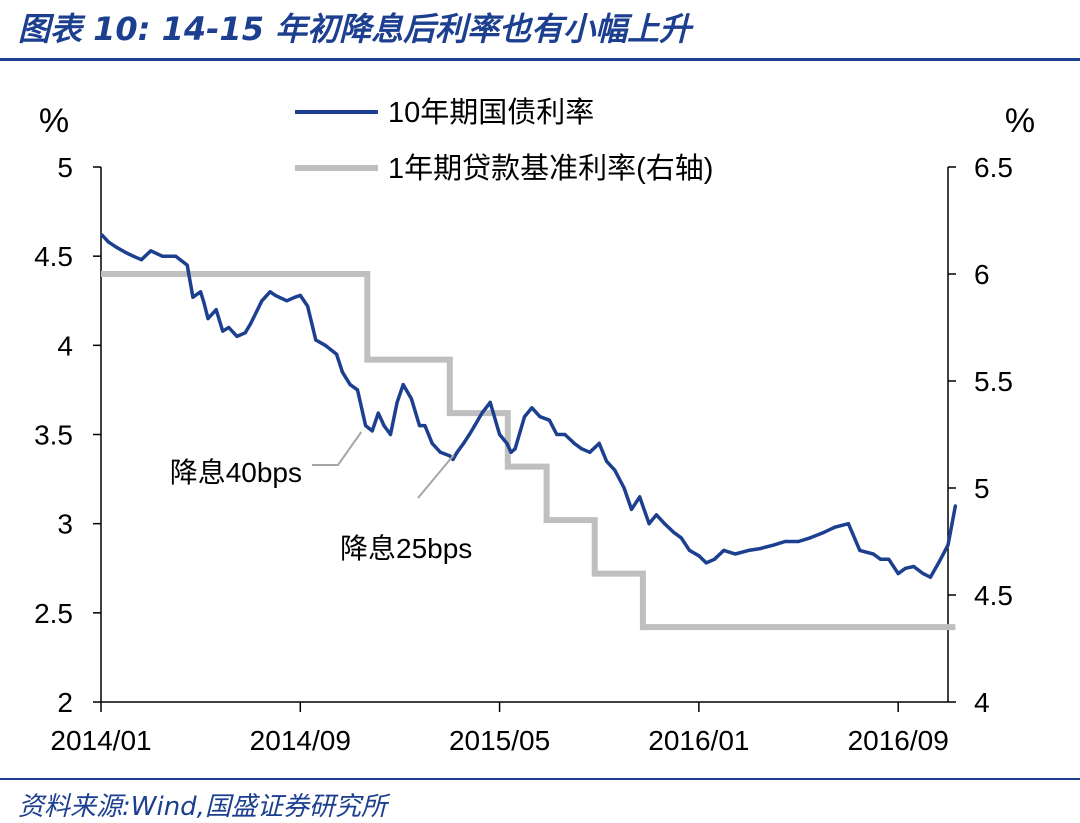 The height and width of the screenshot is (823, 1080). What do you see at coordinates (65, 345) in the screenshot?
I see `y-tick-label-left: 4` at bounding box center [65, 345].